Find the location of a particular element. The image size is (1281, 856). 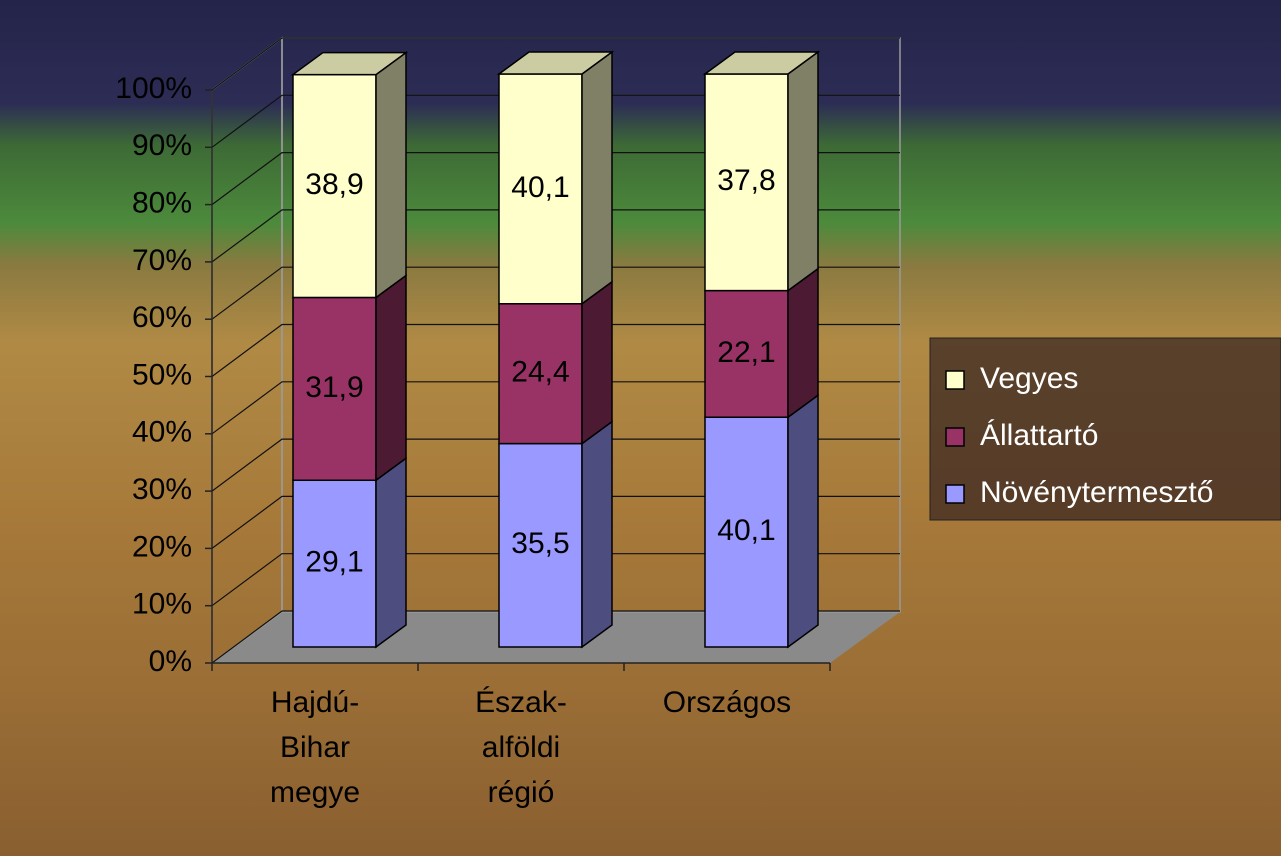

x-tick-label: Országos is located at coordinates (727, 702).